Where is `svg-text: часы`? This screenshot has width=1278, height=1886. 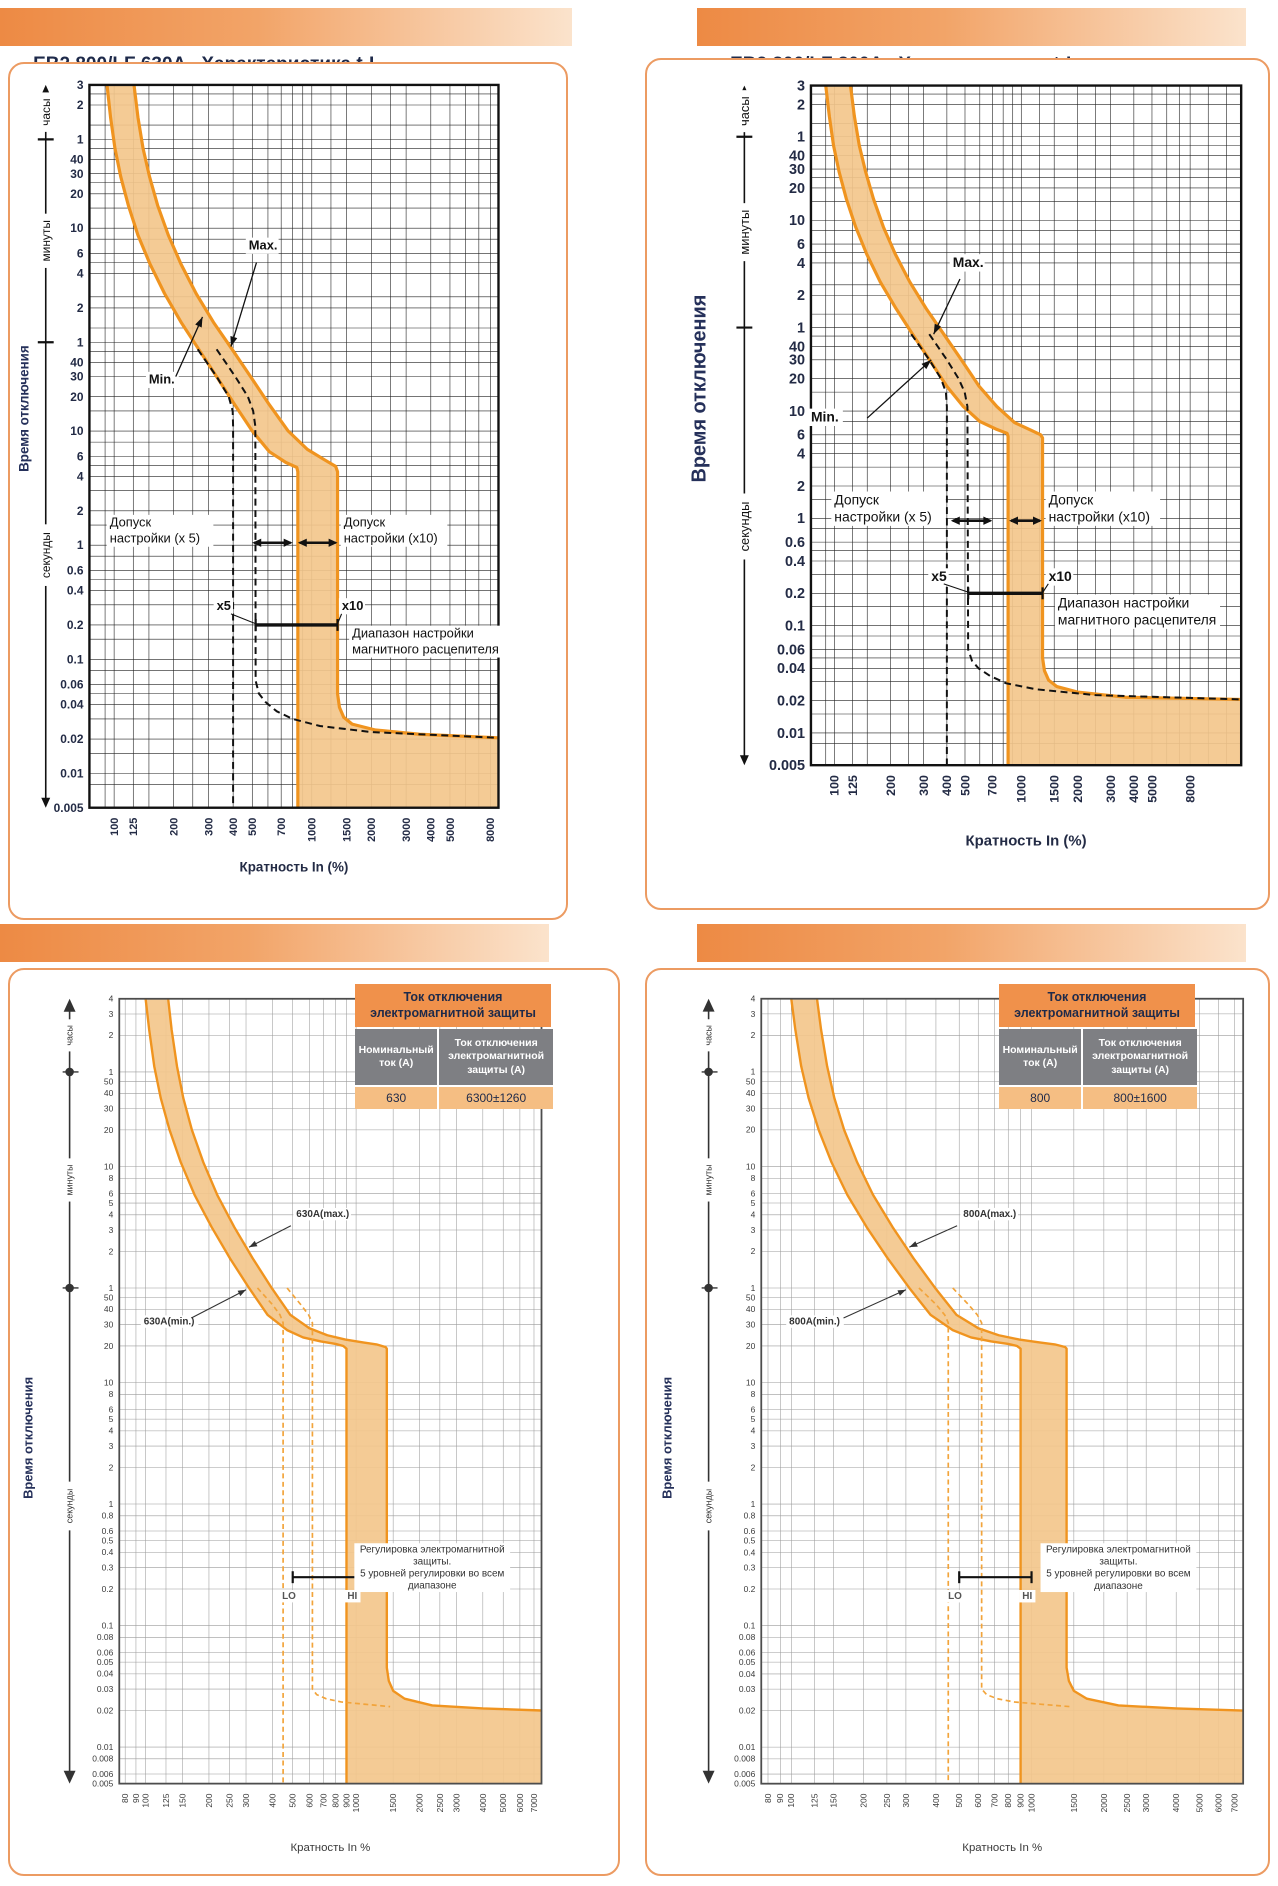 svg-text: часы is located at coordinates (744, 111).